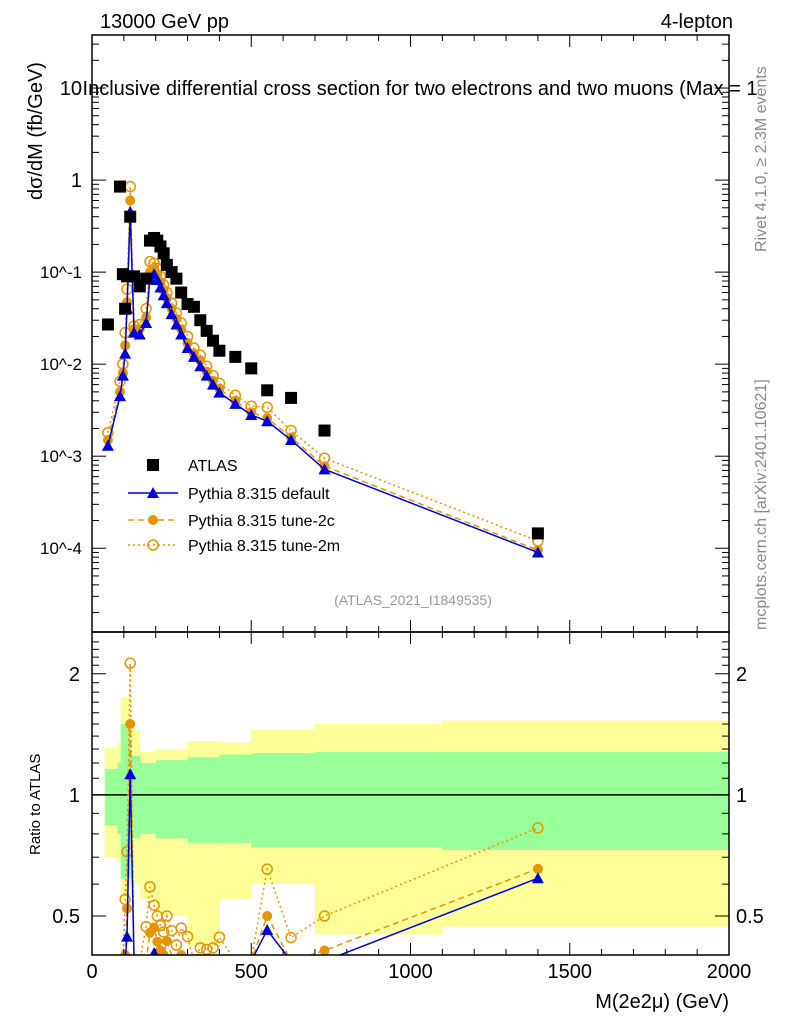  I want to click on ratio-line-pythia-8-315-tune-2c, so click(331, 839).